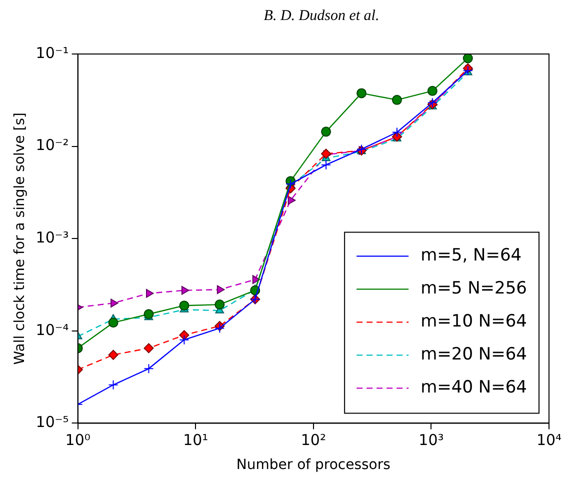 The height and width of the screenshot is (488, 583). I want to click on x-axis-title: Number of processors, so click(313, 465).